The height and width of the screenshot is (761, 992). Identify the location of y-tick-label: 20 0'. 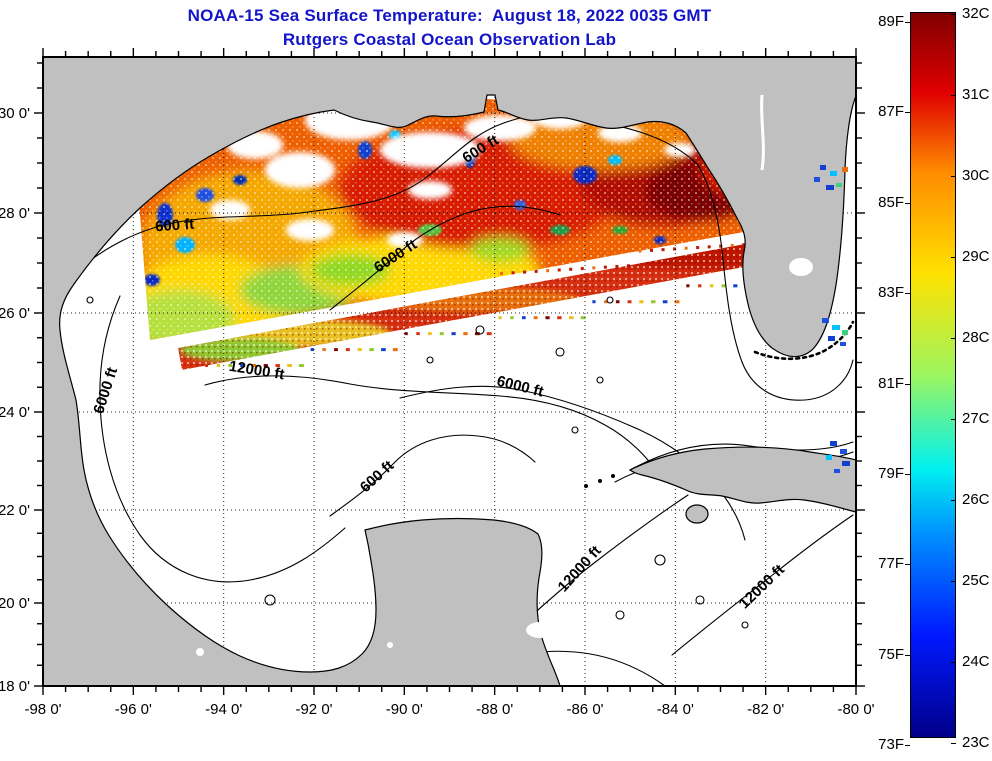
(15, 603).